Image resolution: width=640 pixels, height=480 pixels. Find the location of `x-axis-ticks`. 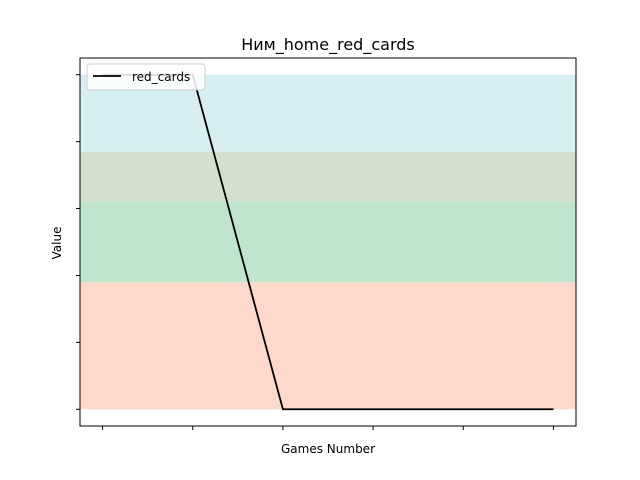

x-axis-ticks is located at coordinates (328, 428).